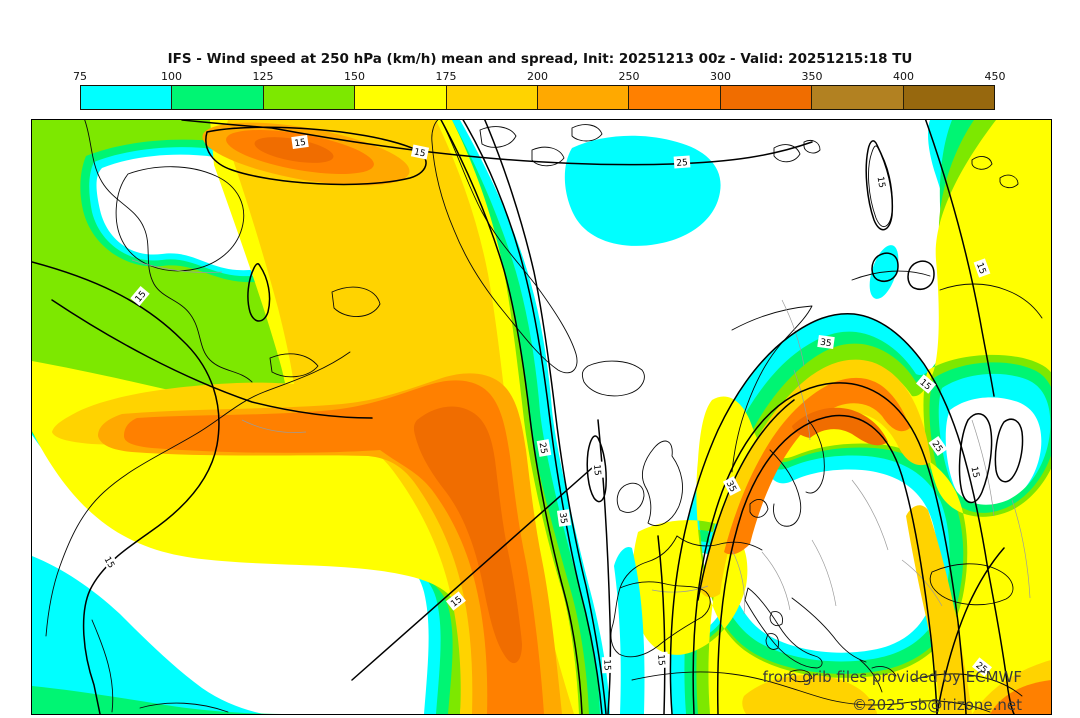 Image resolution: width=1080 pixels, height=718 pixels. Describe the element at coordinates (903, 271) in the screenshot. I see `spread-small-loops` at that location.